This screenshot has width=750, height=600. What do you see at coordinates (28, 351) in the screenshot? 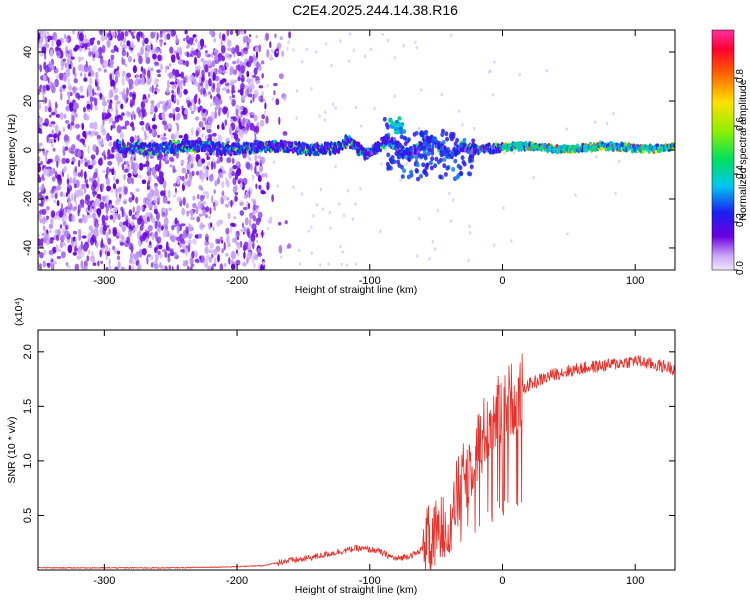
I see `bottom-y-tick-label: 2.0` at bounding box center [28, 351].